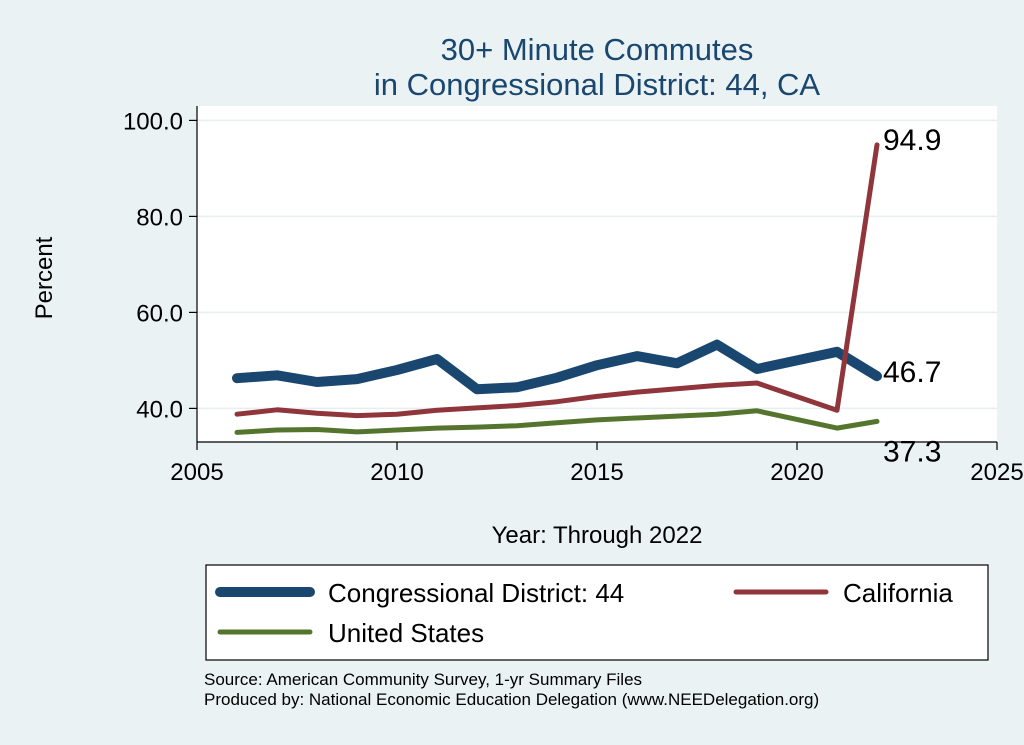  What do you see at coordinates (796, 472) in the screenshot?
I see `x-tick-label: 2020` at bounding box center [796, 472].